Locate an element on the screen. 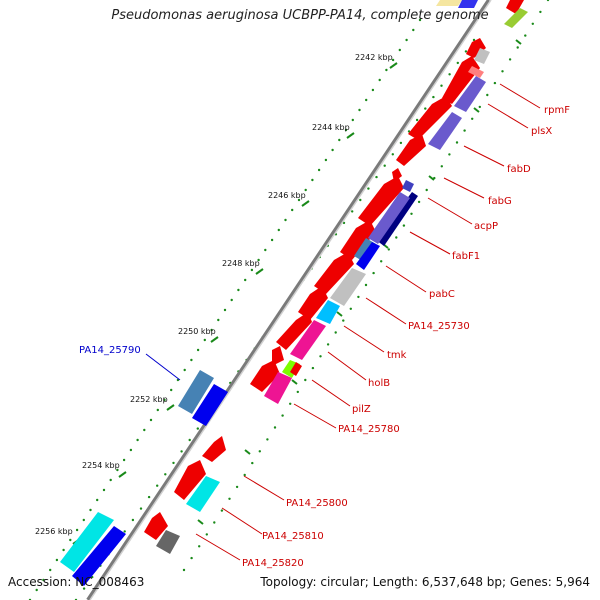  gene-pabC-steel is located at coordinates (365, 250).